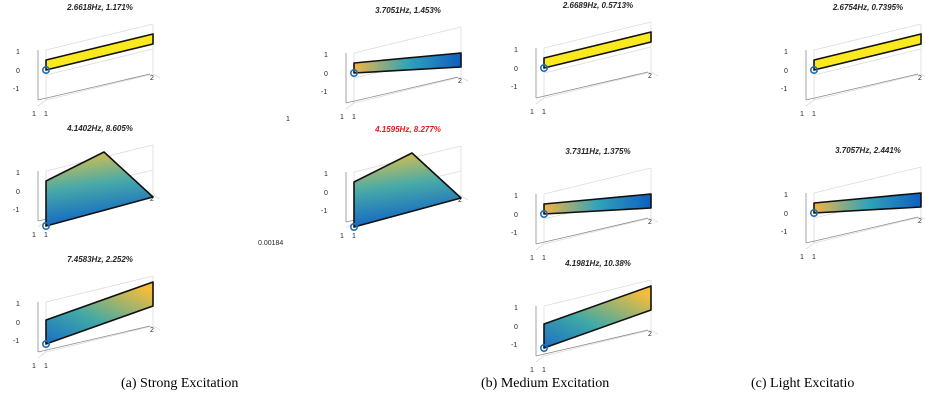 This screenshot has height=402, width=925. Describe the element at coordinates (545, 383) in the screenshot. I see `caption-medium: (b) Medium Excitation` at that location.